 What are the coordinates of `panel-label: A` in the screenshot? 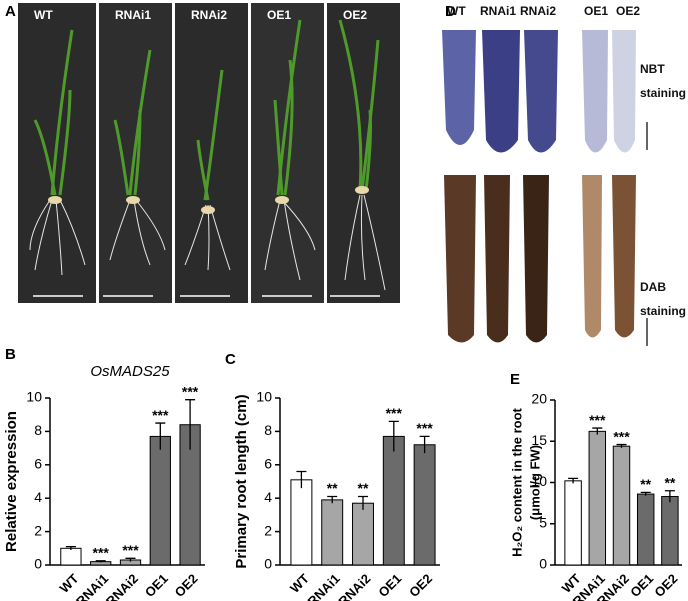 It's located at (10, 11).